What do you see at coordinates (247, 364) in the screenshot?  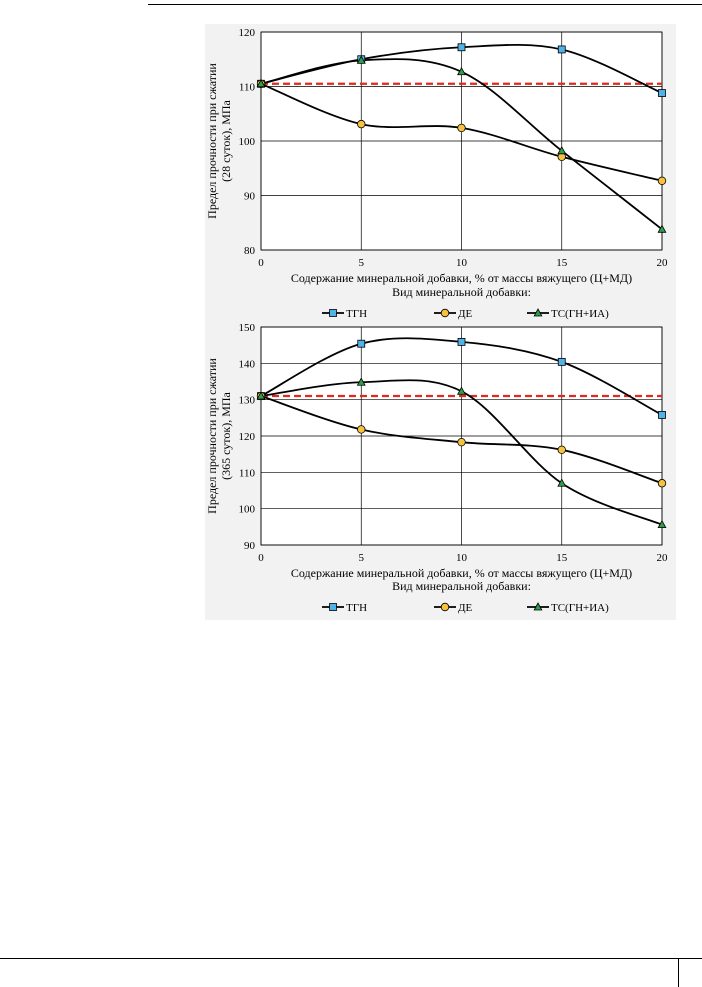 I see `y-tick-label: 140` at bounding box center [247, 364].